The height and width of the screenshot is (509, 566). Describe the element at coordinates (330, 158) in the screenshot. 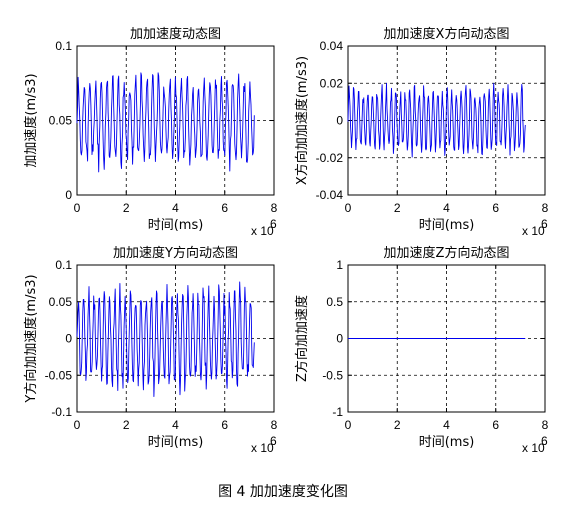

I see `y-tick-label: -0.02` at that location.